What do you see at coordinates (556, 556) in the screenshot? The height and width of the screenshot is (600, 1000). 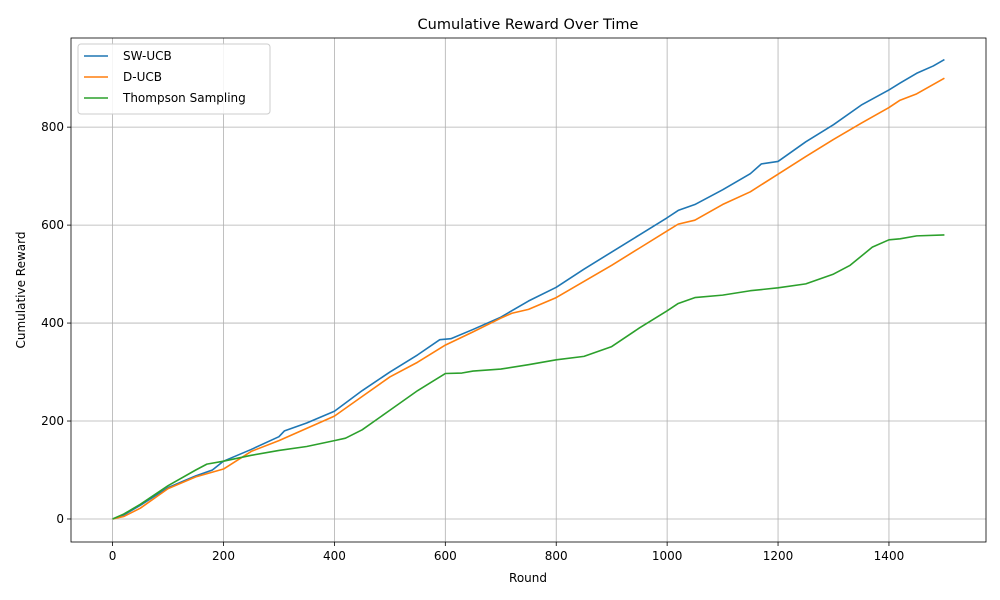 I see `x-tick-label: 800` at bounding box center [556, 556].